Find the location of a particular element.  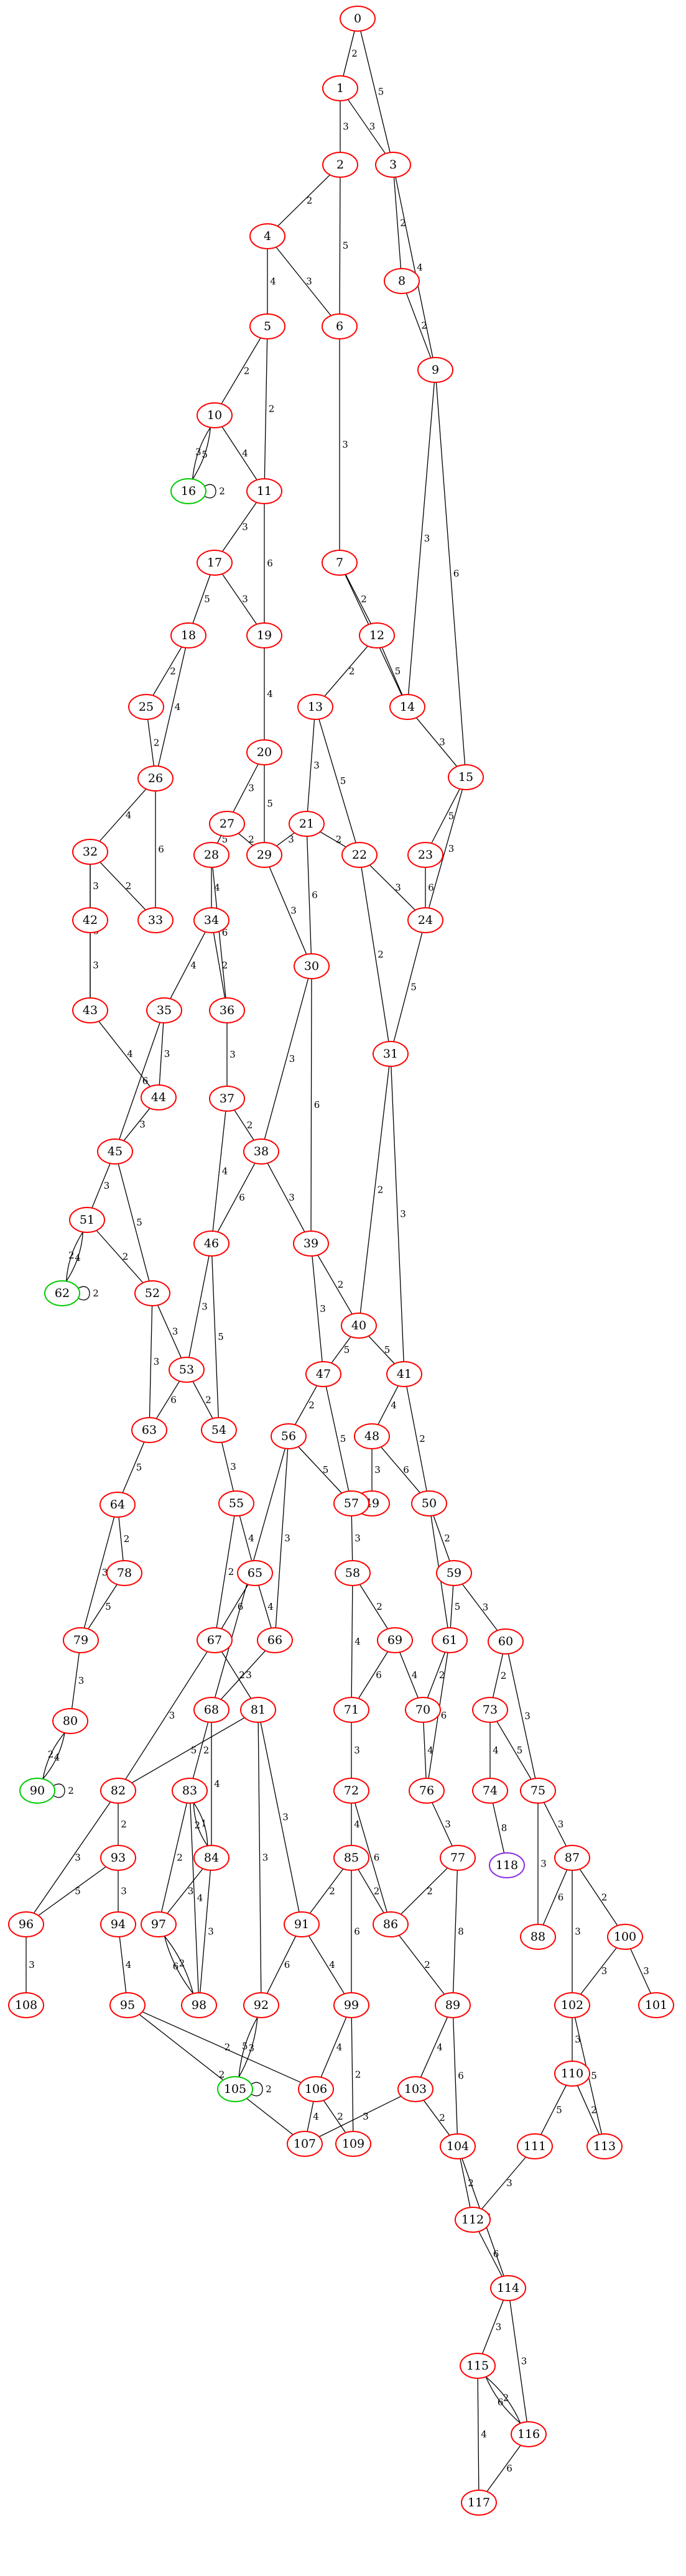

node-115: 115 is located at coordinates (478, 2366).